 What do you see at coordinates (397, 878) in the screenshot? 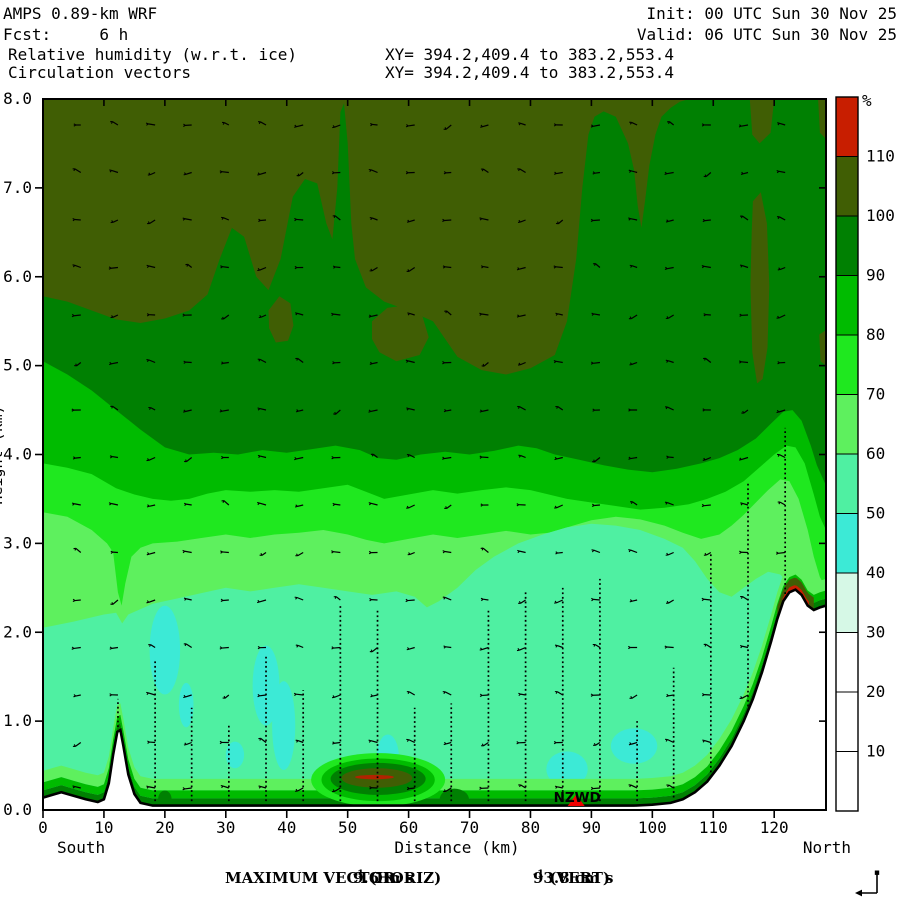
I see `max-vector-horiz: 9.6 m s -1 (HORIZ)` at bounding box center [397, 878].